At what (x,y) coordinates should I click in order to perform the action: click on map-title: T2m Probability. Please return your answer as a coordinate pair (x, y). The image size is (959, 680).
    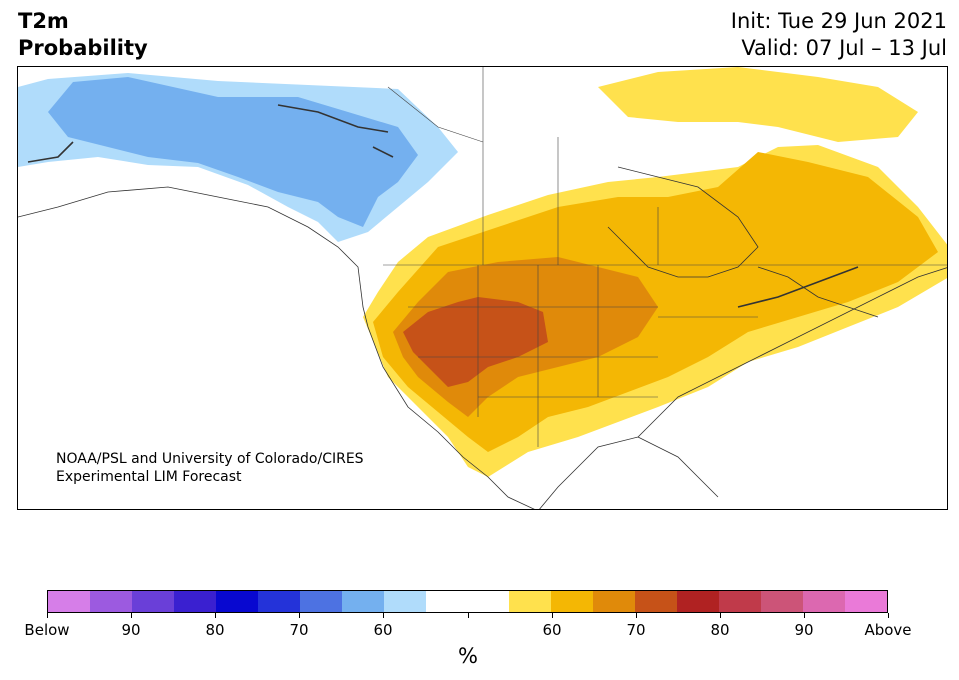
    Looking at the image, I should click on (83, 35).